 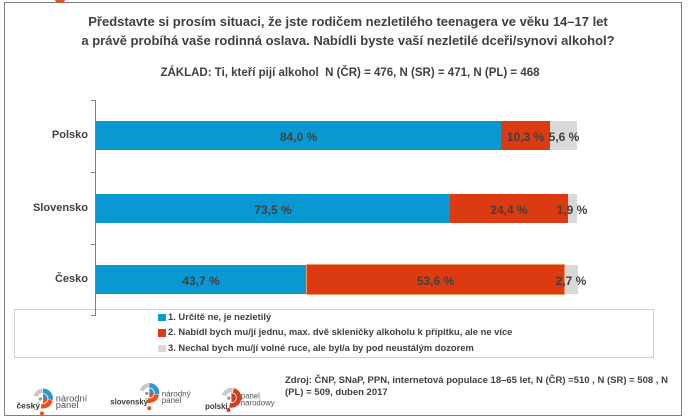 What do you see at coordinates (129, 402) in the screenshot?
I see `svg-text: slovenský` at bounding box center [129, 402].